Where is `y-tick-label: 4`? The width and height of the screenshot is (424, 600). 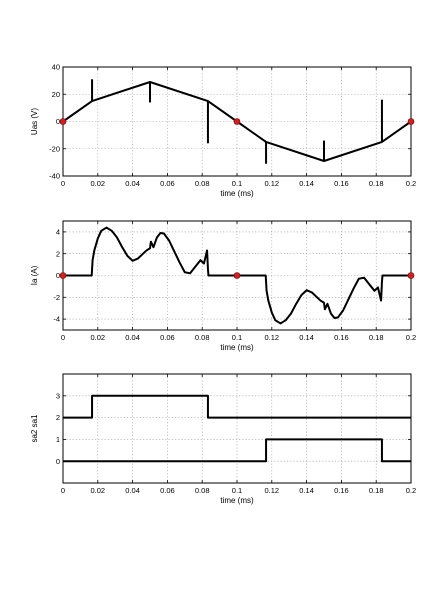 y-tick-label: 4 is located at coordinates (58, 232).